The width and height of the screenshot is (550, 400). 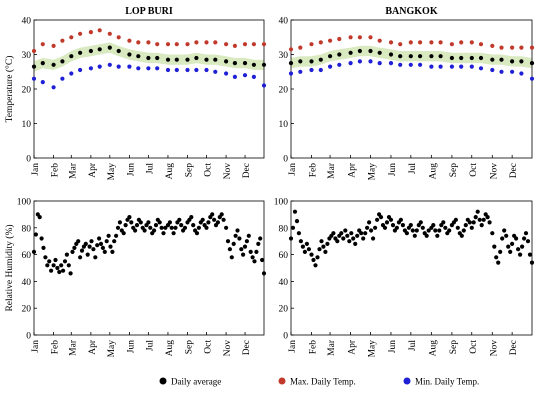 What do you see at coordinates (24, 203) in the screenshot?
I see `y-tick-label: 100` at bounding box center [24, 203].